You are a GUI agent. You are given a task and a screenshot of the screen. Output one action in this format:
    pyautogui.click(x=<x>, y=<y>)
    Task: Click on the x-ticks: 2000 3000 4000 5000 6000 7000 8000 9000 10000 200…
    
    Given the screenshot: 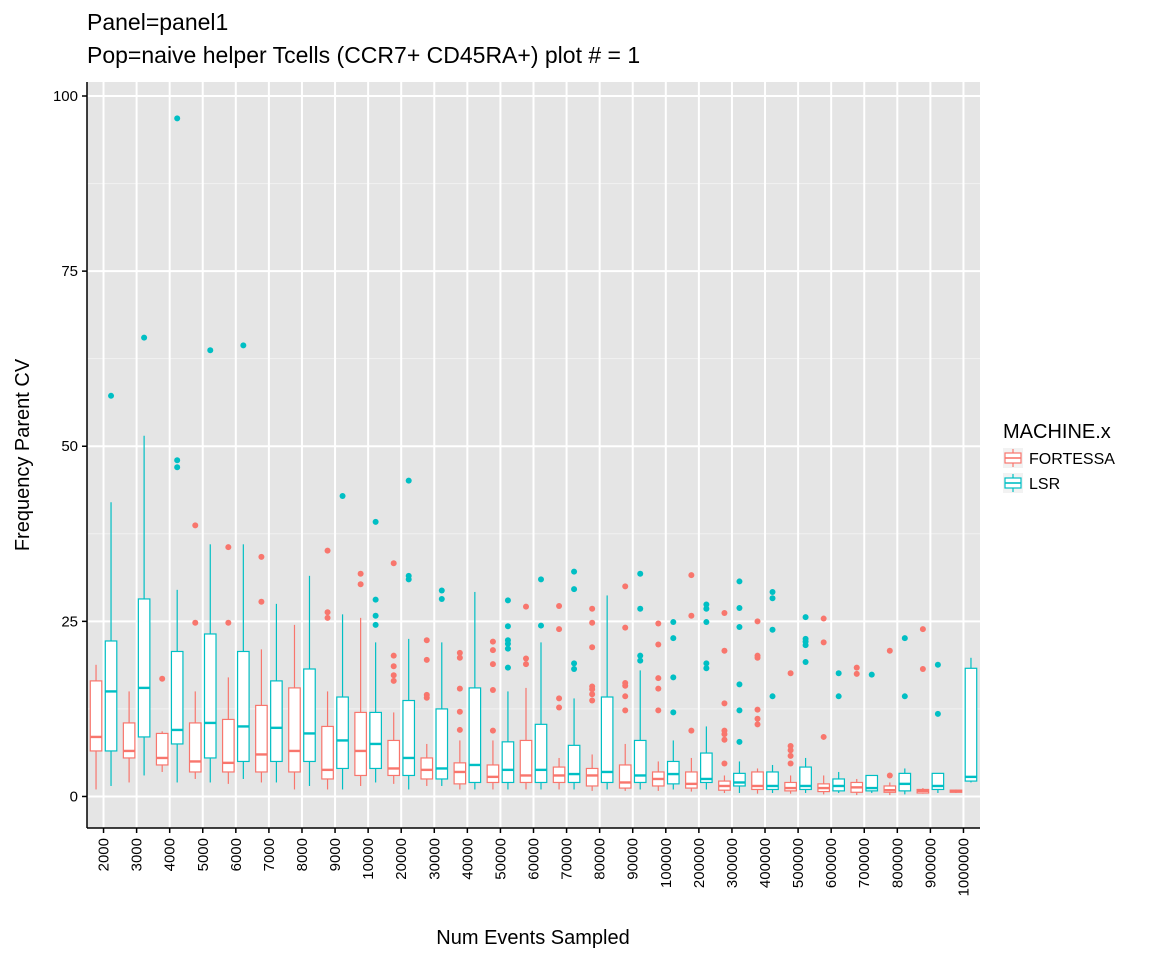 What is the action you would take?
    pyautogui.click(x=534, y=862)
    